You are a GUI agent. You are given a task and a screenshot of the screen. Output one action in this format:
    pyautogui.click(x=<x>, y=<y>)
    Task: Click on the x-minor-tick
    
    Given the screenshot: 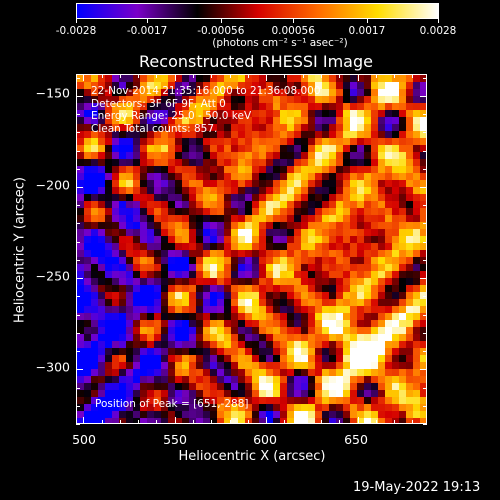 What is the action you would take?
    pyautogui.click(x=321, y=422)
    